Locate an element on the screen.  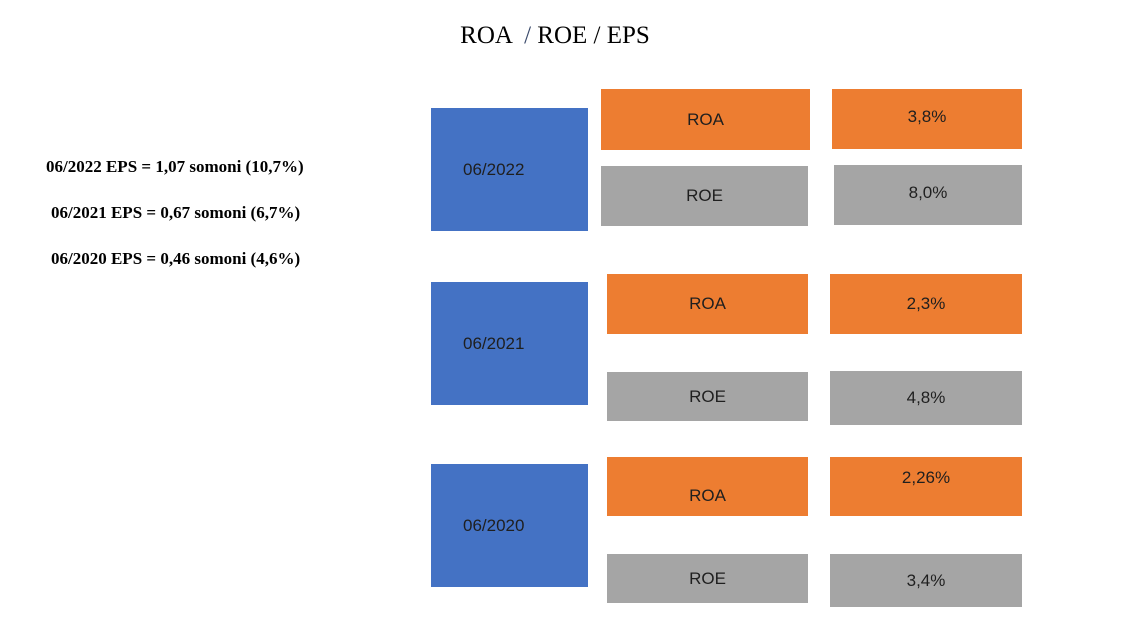
title-roe-eps: ROE / EPS is located at coordinates (590, 35).